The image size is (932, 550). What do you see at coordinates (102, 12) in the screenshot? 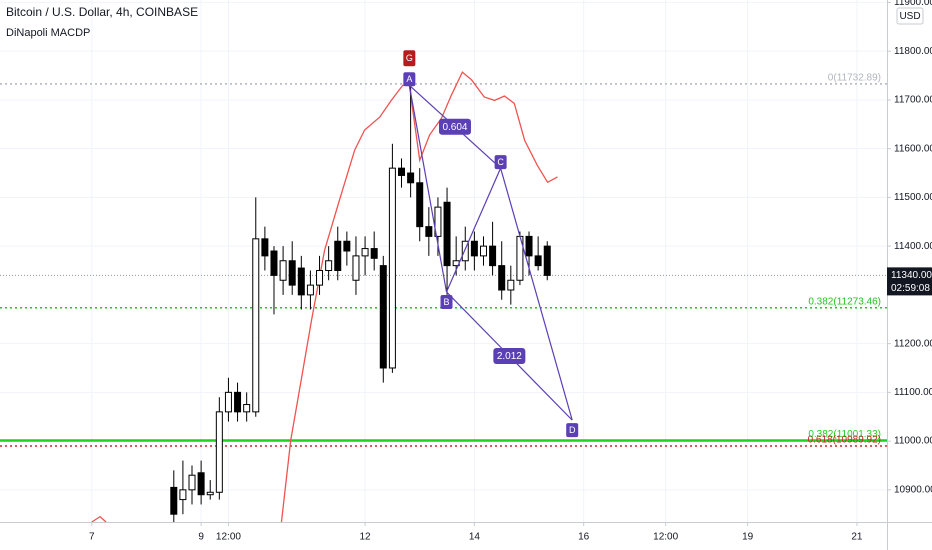
I see `chart-title: Bitcoin / U.S. Dollar, 4h, COINBASE` at bounding box center [102, 12].